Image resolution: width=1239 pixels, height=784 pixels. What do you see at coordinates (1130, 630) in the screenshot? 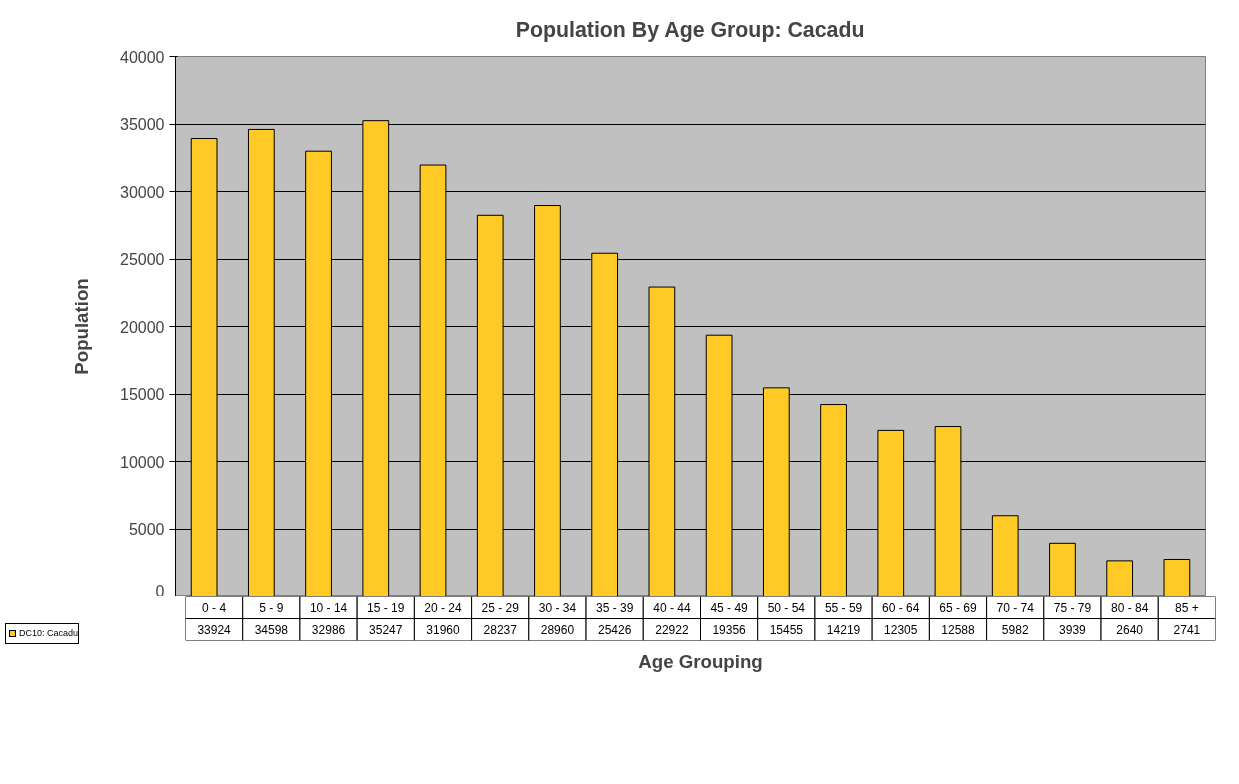
I see `data-label: 2640` at bounding box center [1130, 630].